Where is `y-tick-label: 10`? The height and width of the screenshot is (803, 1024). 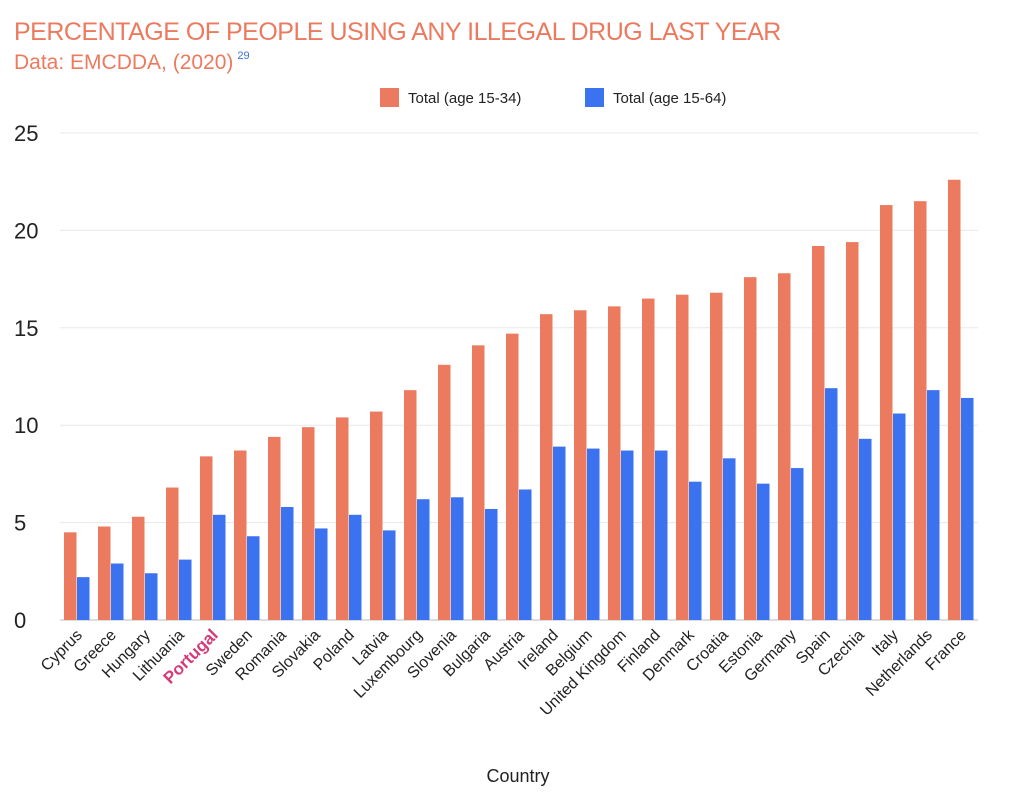
y-tick-label: 10 is located at coordinates (26, 425).